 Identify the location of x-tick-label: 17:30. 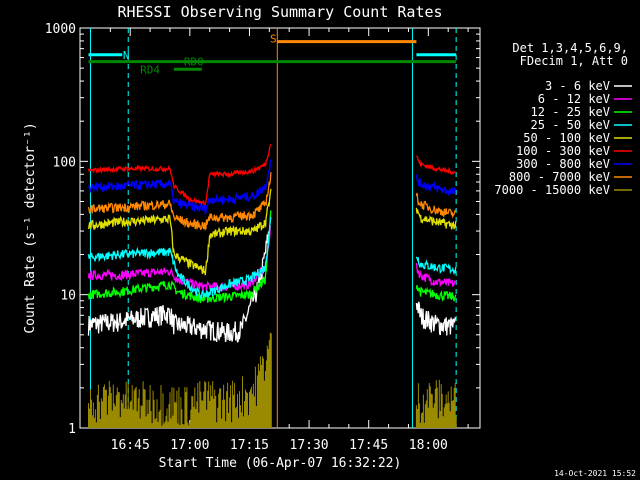
(309, 445).